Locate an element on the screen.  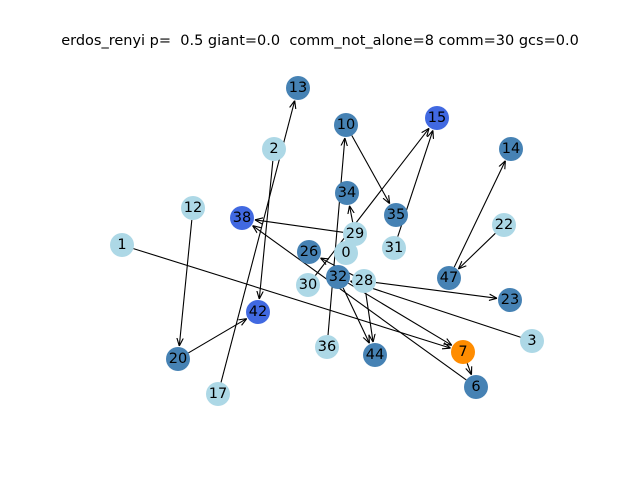
node-22: 22 is located at coordinates (504, 225).